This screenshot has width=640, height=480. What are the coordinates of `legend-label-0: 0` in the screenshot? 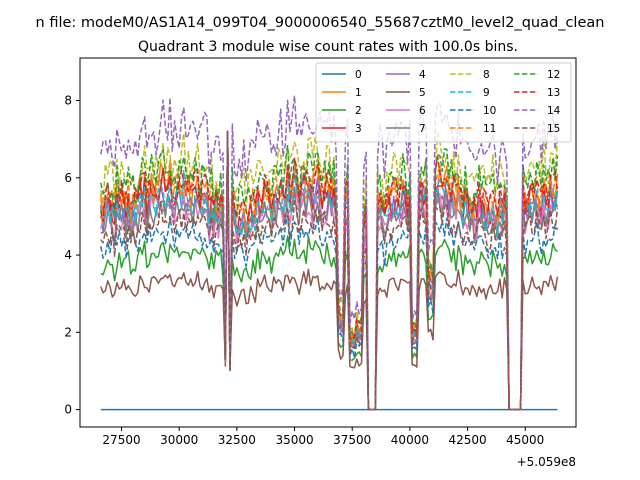 It's located at (358, 75).